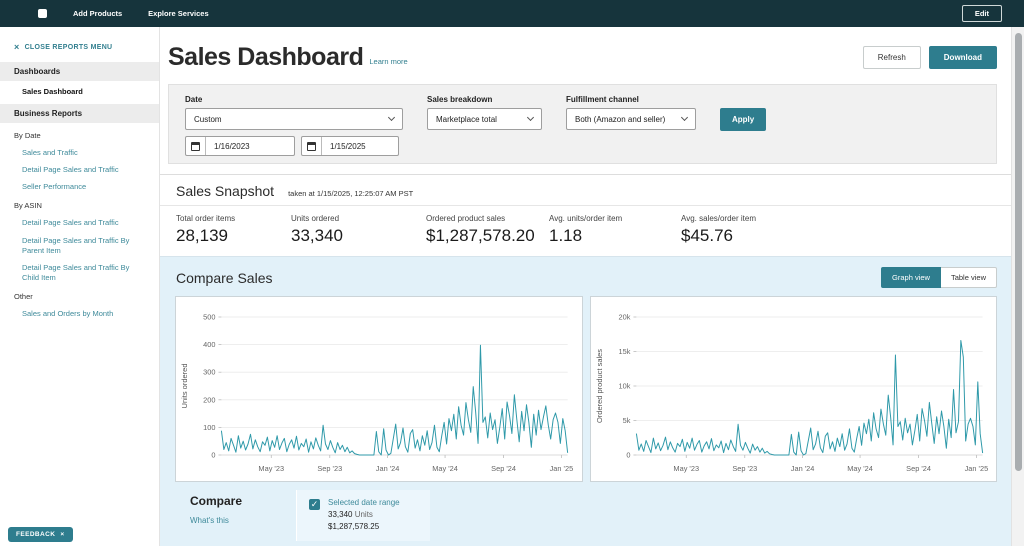 The image size is (1024, 546). I want to click on channel-filter-label: Fulfillment channel, so click(602, 99).